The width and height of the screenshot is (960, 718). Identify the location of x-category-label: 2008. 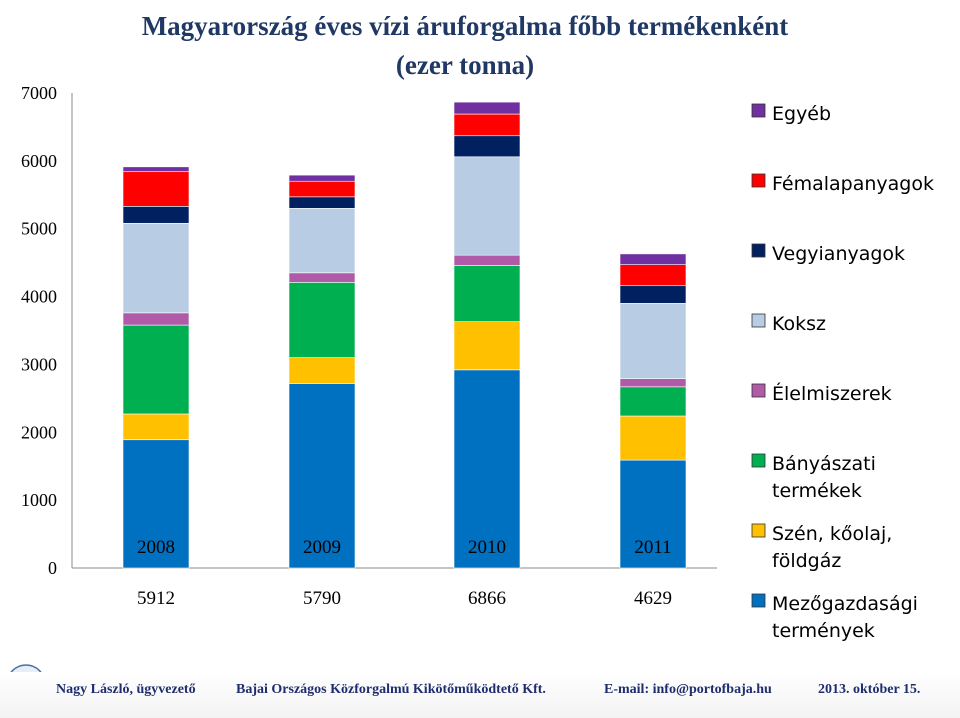
(156, 547).